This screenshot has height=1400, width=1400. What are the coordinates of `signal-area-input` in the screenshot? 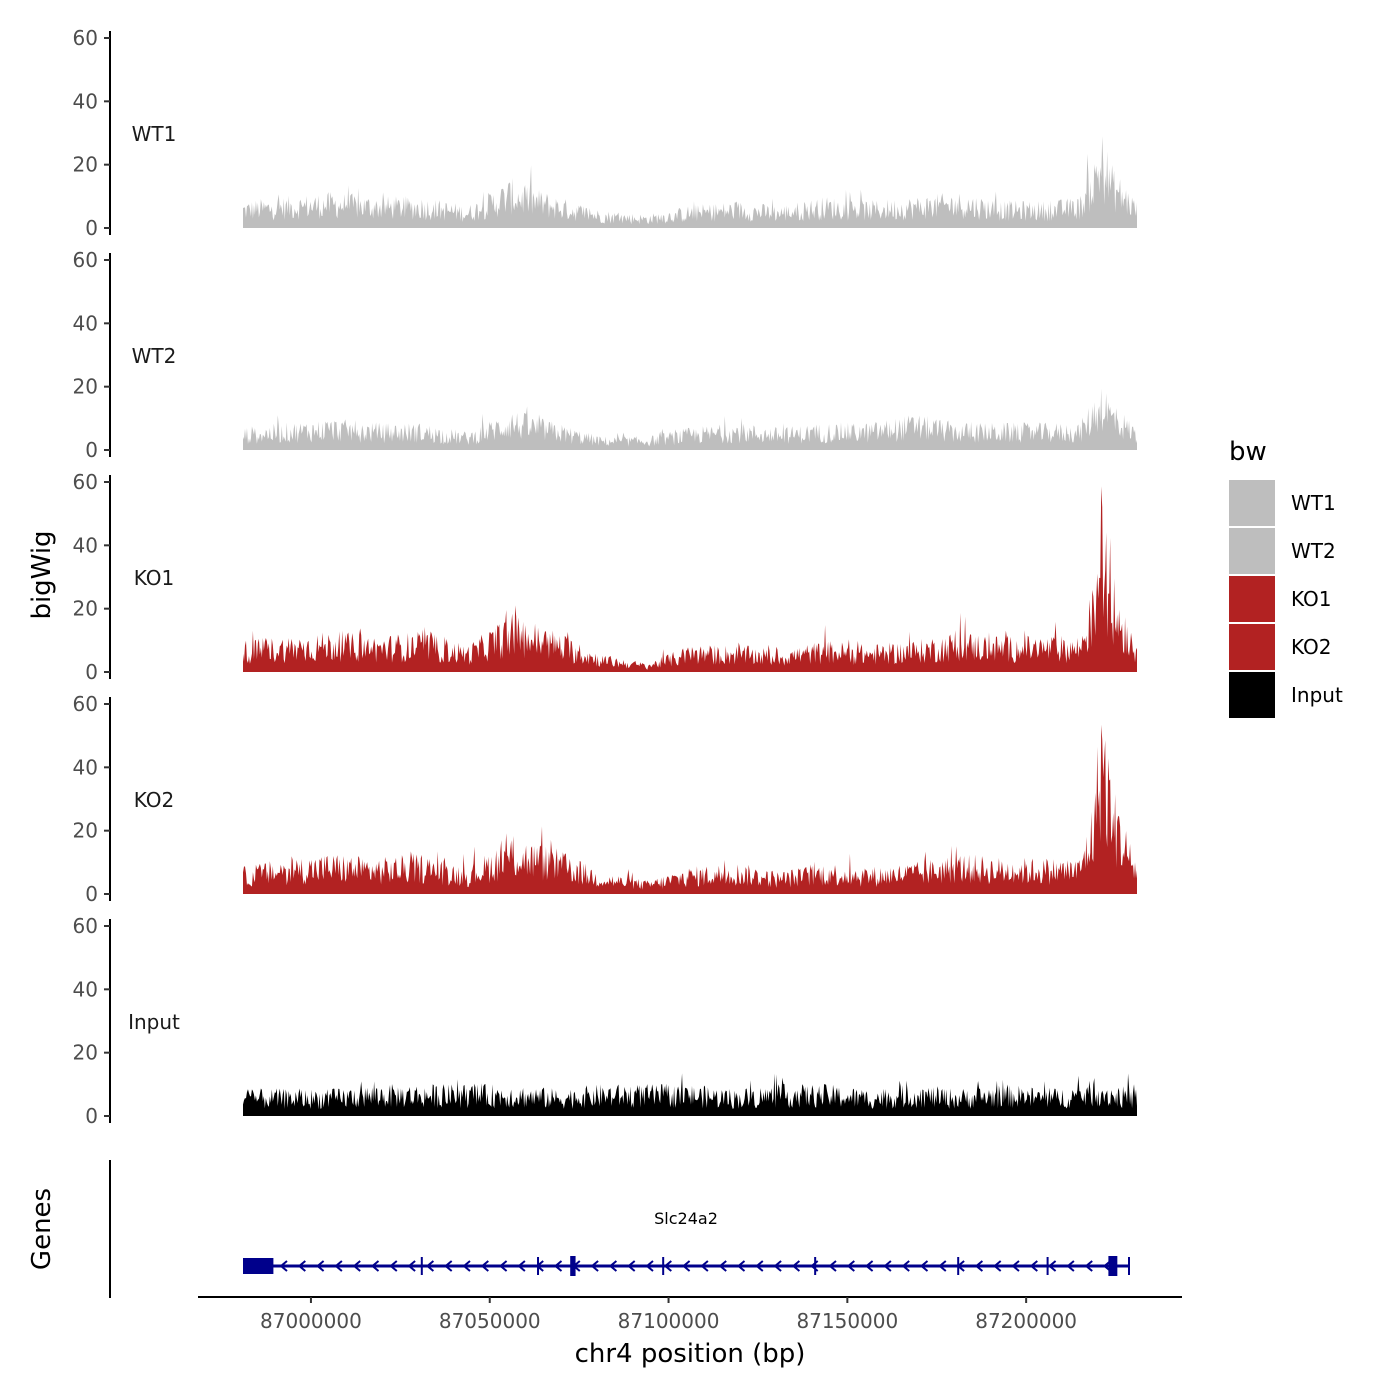 It's located at (690, 1094).